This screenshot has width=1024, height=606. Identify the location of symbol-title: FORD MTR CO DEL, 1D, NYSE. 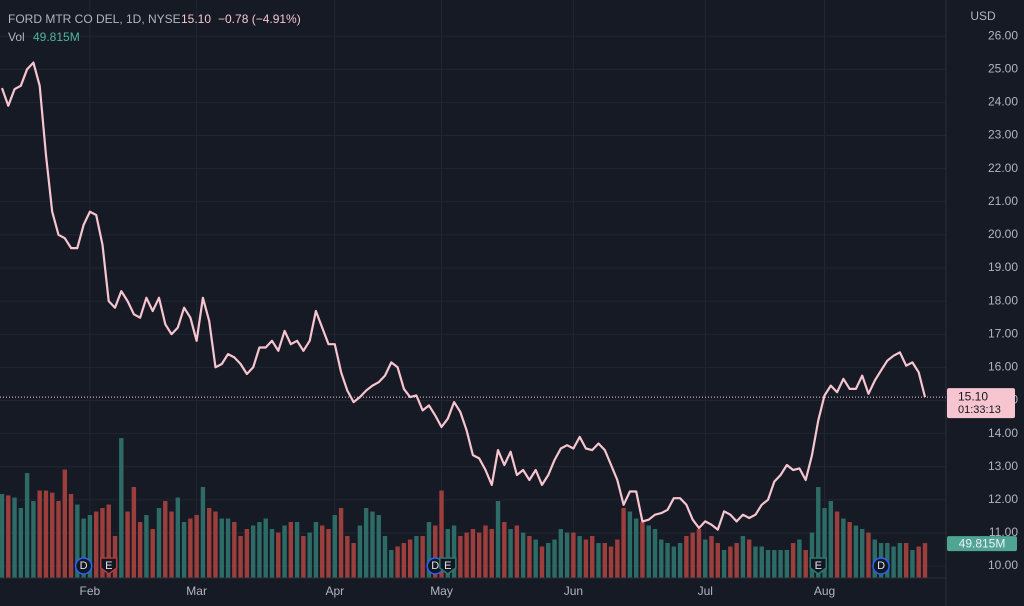
(94, 19).